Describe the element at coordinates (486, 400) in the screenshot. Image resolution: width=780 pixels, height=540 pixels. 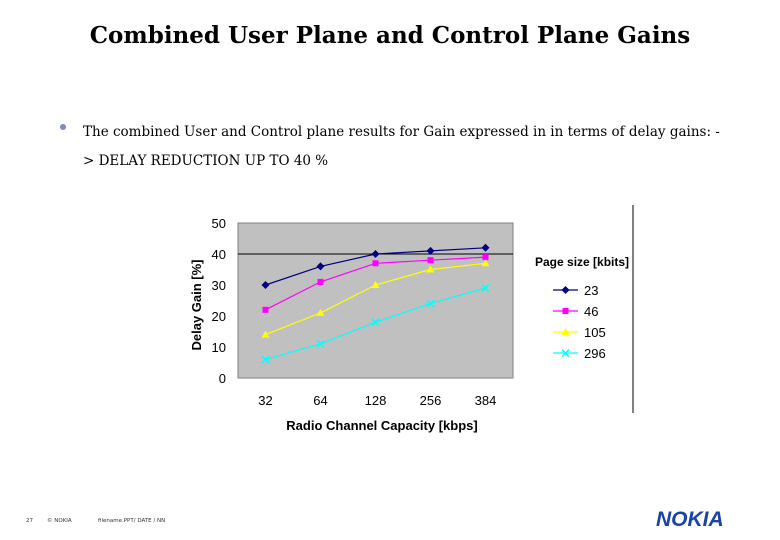
I see `x-tick-label: 384` at that location.